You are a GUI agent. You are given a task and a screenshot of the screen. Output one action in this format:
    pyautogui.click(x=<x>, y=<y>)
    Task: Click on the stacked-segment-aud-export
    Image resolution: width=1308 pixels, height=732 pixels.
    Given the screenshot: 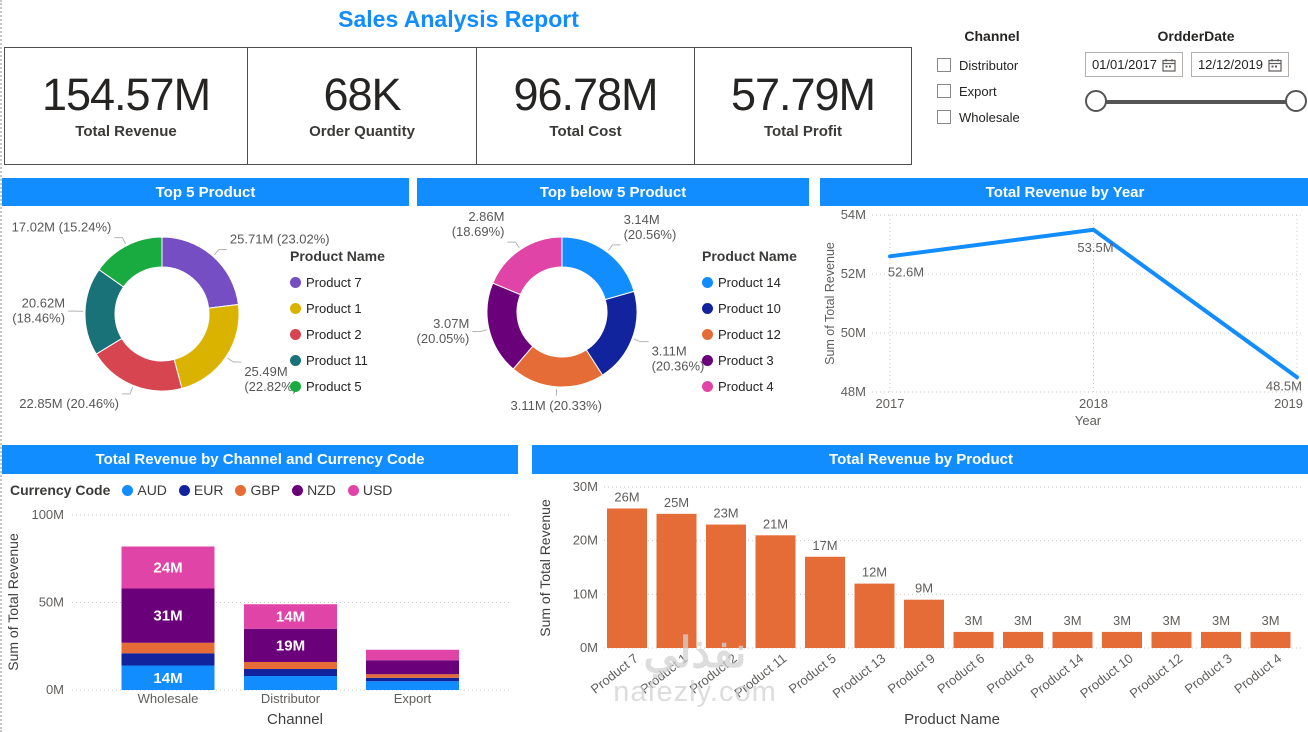 What is the action you would take?
    pyautogui.click(x=412, y=685)
    